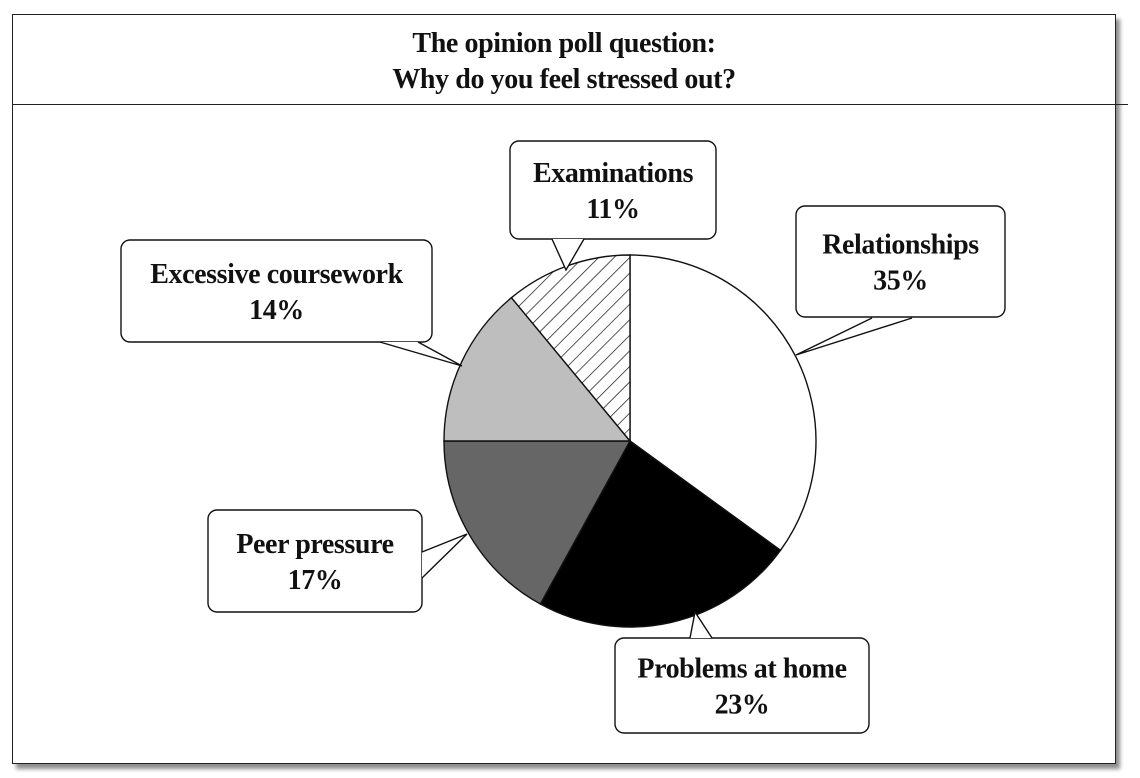  I want to click on slice-label: Relationships, so click(900, 245).